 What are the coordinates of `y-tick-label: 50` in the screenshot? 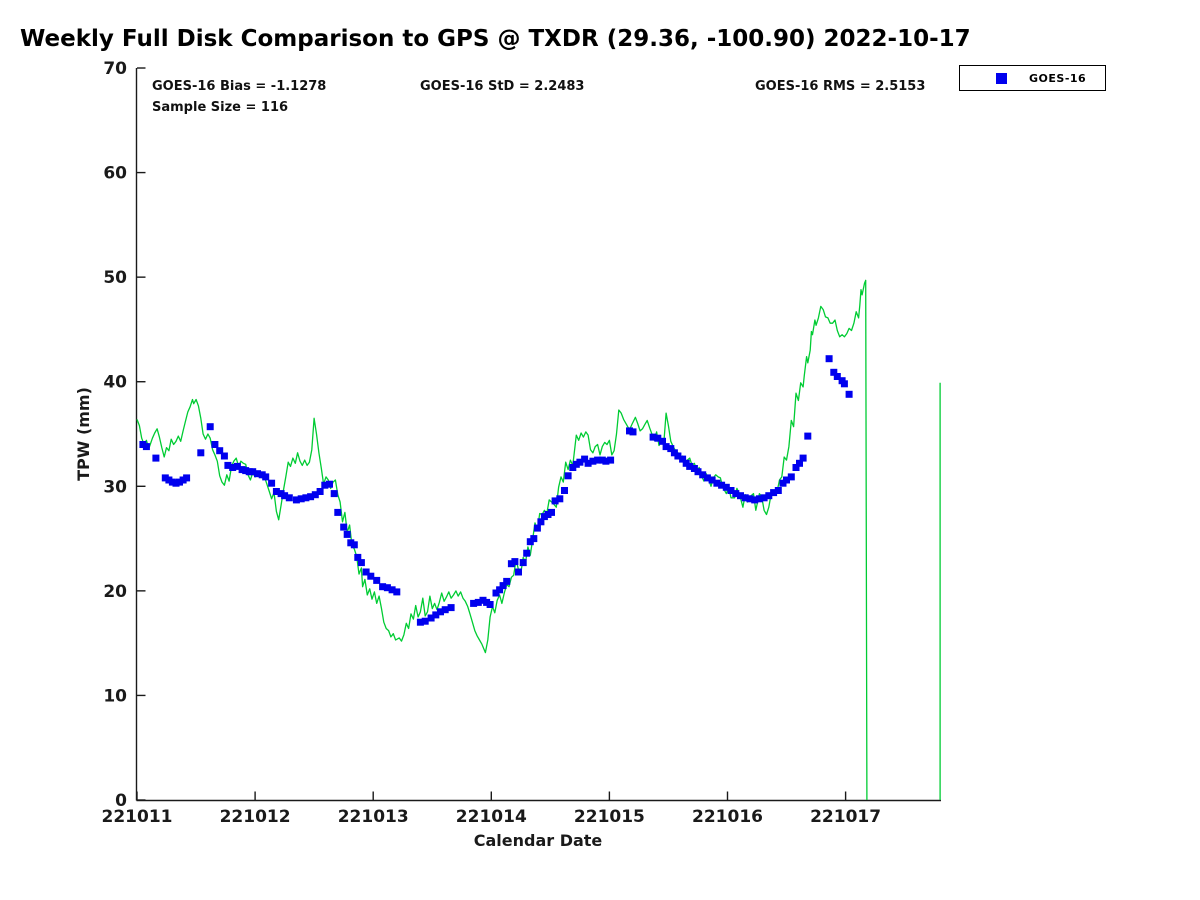 It's located at (115, 278).